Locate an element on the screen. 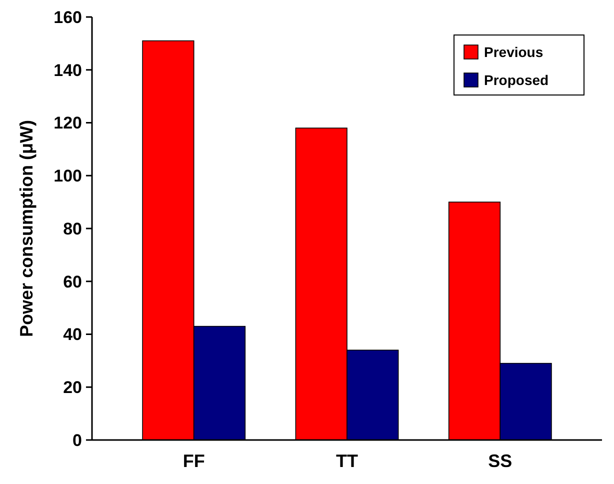 The height and width of the screenshot is (484, 614). legend-label: Previous is located at coordinates (514, 52).